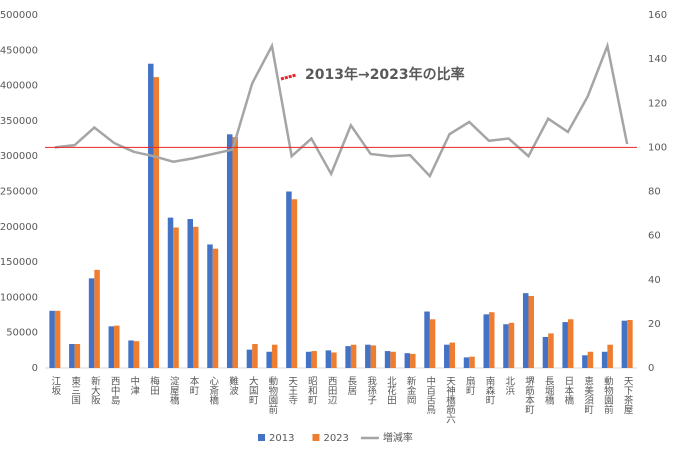 The height and width of the screenshot is (459, 680). I want to click on y-tick-label: 450000, so click(19, 50).